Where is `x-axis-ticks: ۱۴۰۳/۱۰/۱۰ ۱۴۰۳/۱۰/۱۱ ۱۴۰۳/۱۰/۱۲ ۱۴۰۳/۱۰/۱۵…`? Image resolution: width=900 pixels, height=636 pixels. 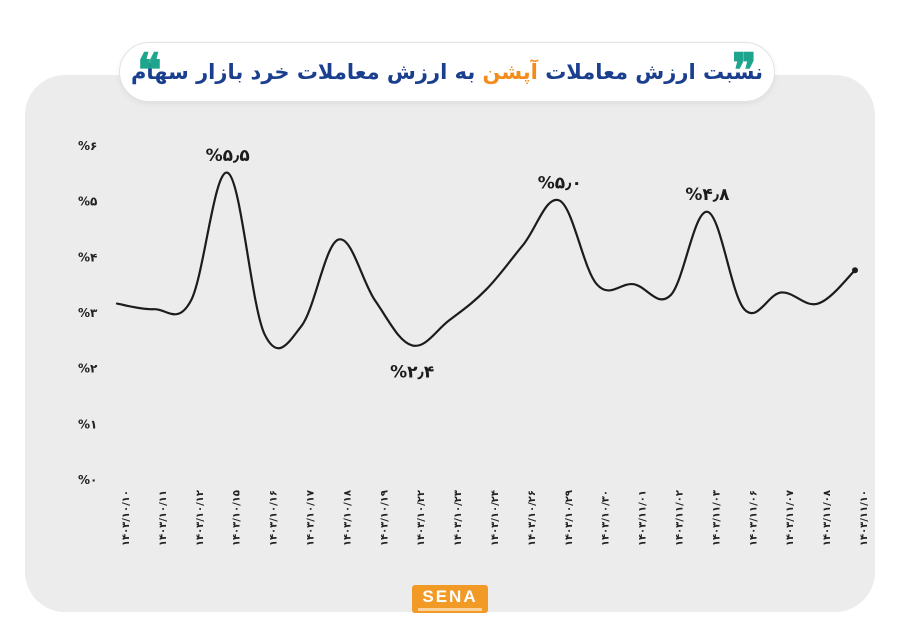 x-axis-ticks: ۱۴۰۳/۱۰/۱۰ ۱۴۰۳/۱۰/۱۱ ۱۴۰۳/۱۰/۱۲ ۱۴۰۳/۱۰/۱۵… is located at coordinates (495, 518).